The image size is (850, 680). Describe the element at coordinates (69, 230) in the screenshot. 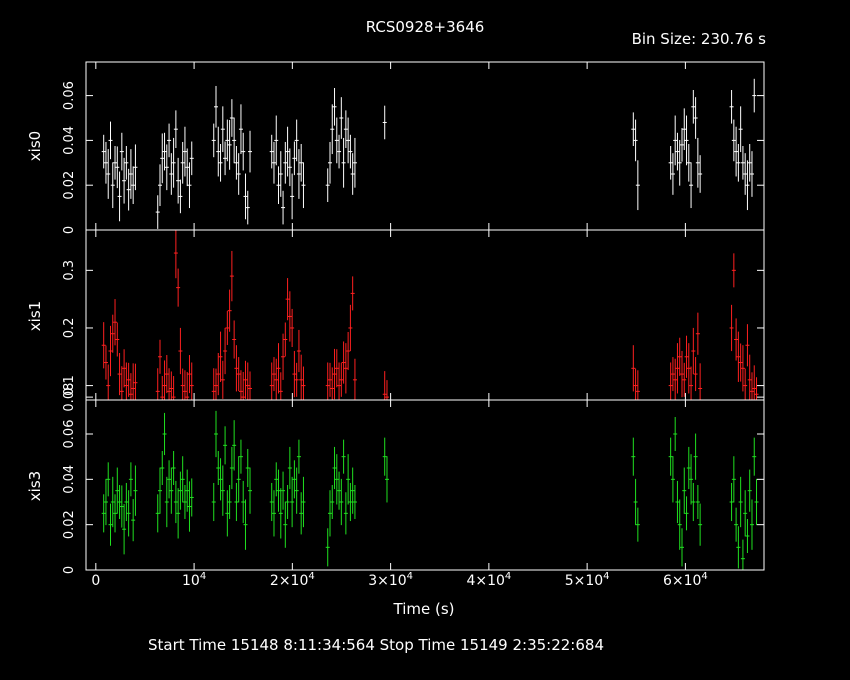

I see `y-tick-label: 0` at that location.